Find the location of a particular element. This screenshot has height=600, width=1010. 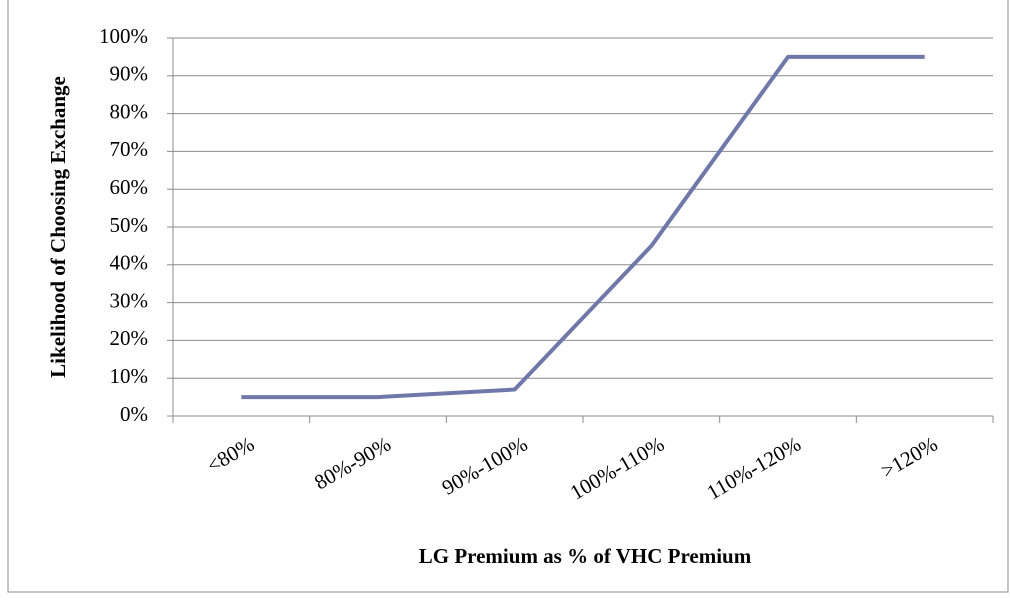

y-tick-label: 90% is located at coordinates (129, 74).